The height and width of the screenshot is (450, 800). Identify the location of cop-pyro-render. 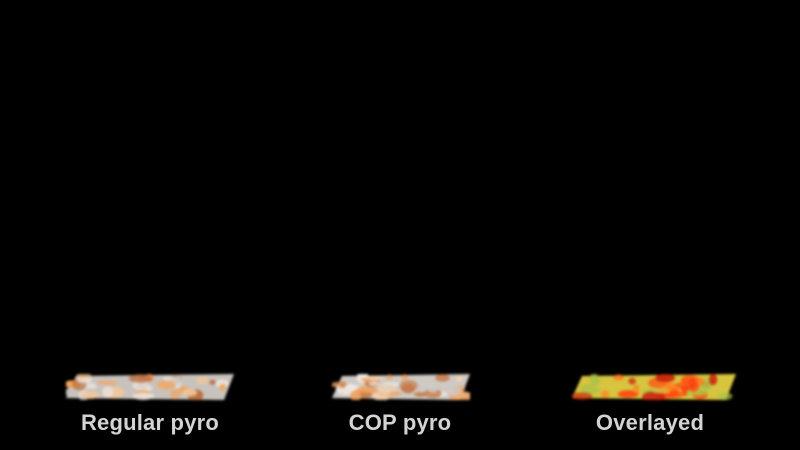
(401, 387).